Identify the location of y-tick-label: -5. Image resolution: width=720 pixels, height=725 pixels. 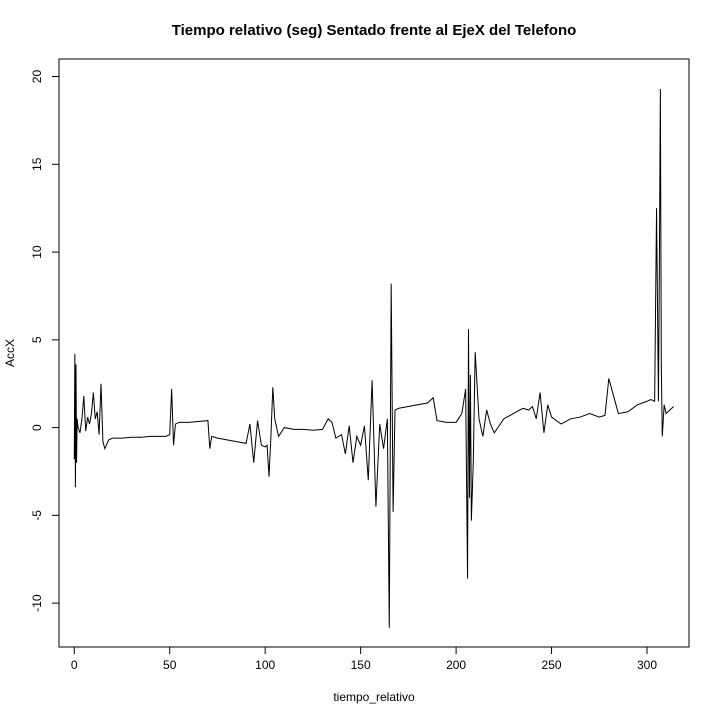
(37, 515).